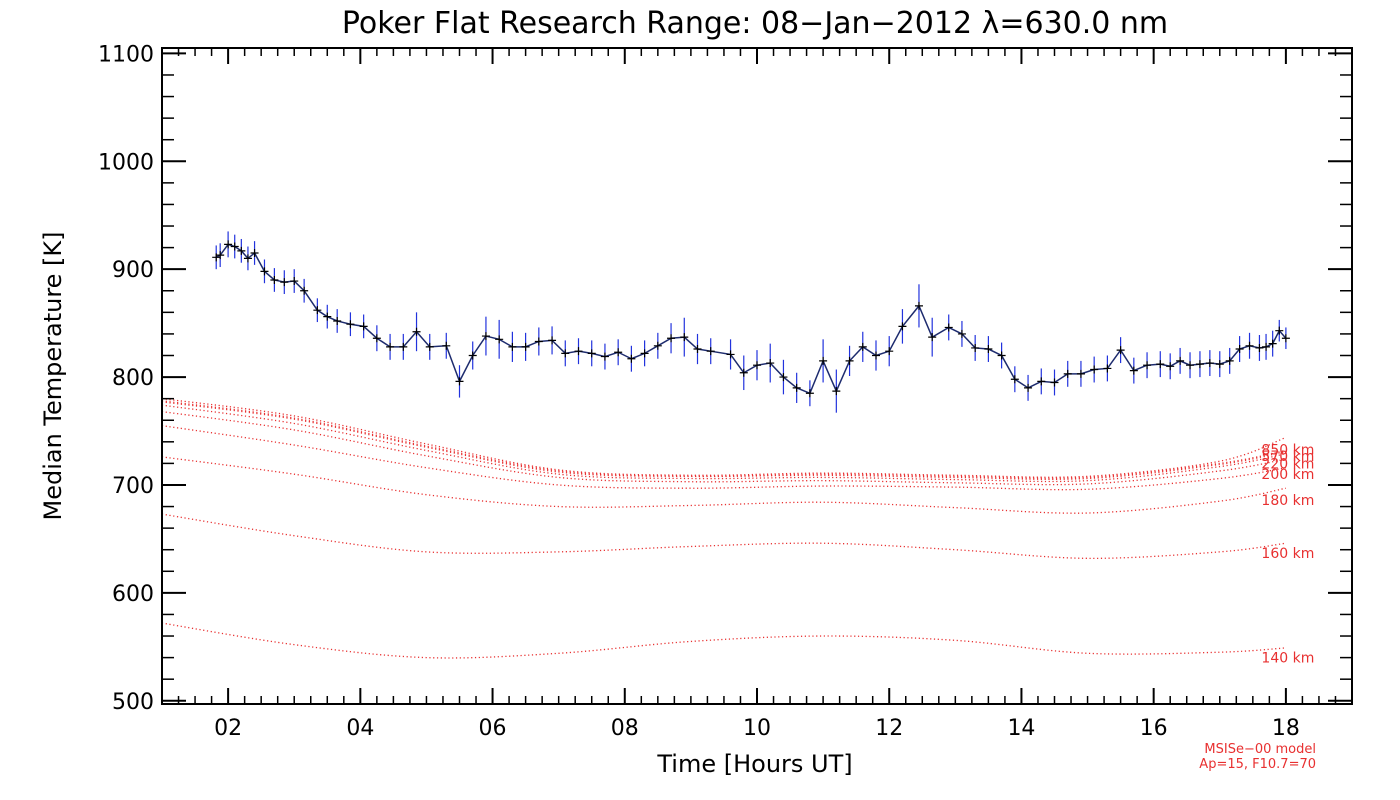 This screenshot has width=1400, height=800. I want to click on altitude-label: 180 km, so click(1287, 501).